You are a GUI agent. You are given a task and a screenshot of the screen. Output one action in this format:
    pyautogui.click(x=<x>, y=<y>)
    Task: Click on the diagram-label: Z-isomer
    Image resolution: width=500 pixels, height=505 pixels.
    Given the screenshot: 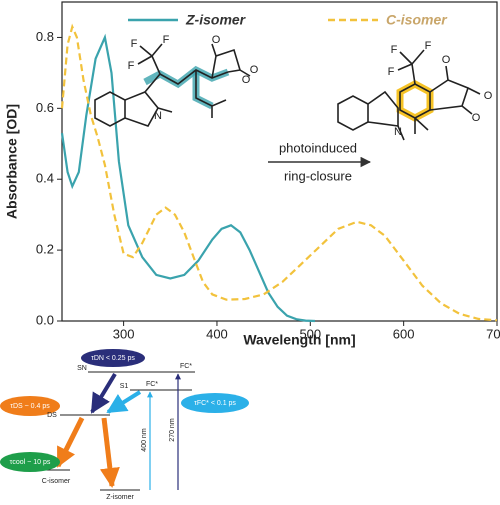 What is the action you would take?
    pyautogui.click(x=120, y=497)
    